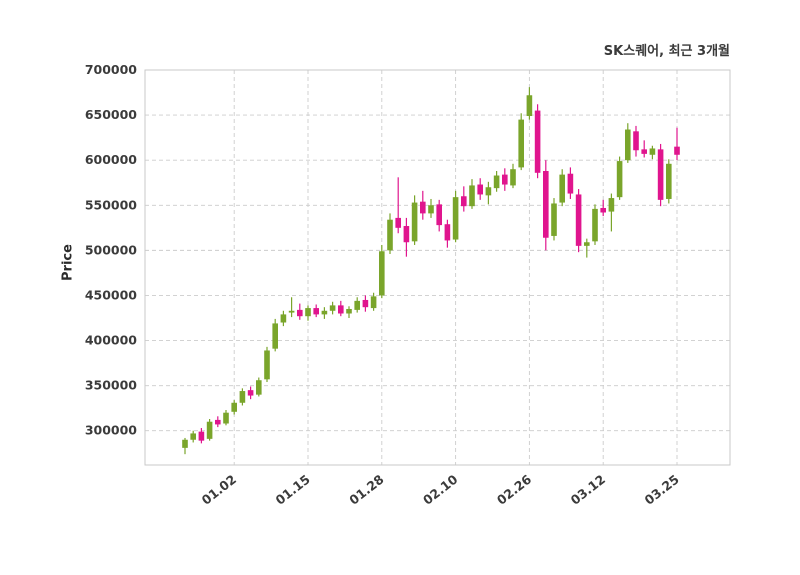 The height and width of the screenshot is (575, 800). Describe the element at coordinates (111, 159) in the screenshot. I see `y-tick-label: 600000` at that location.